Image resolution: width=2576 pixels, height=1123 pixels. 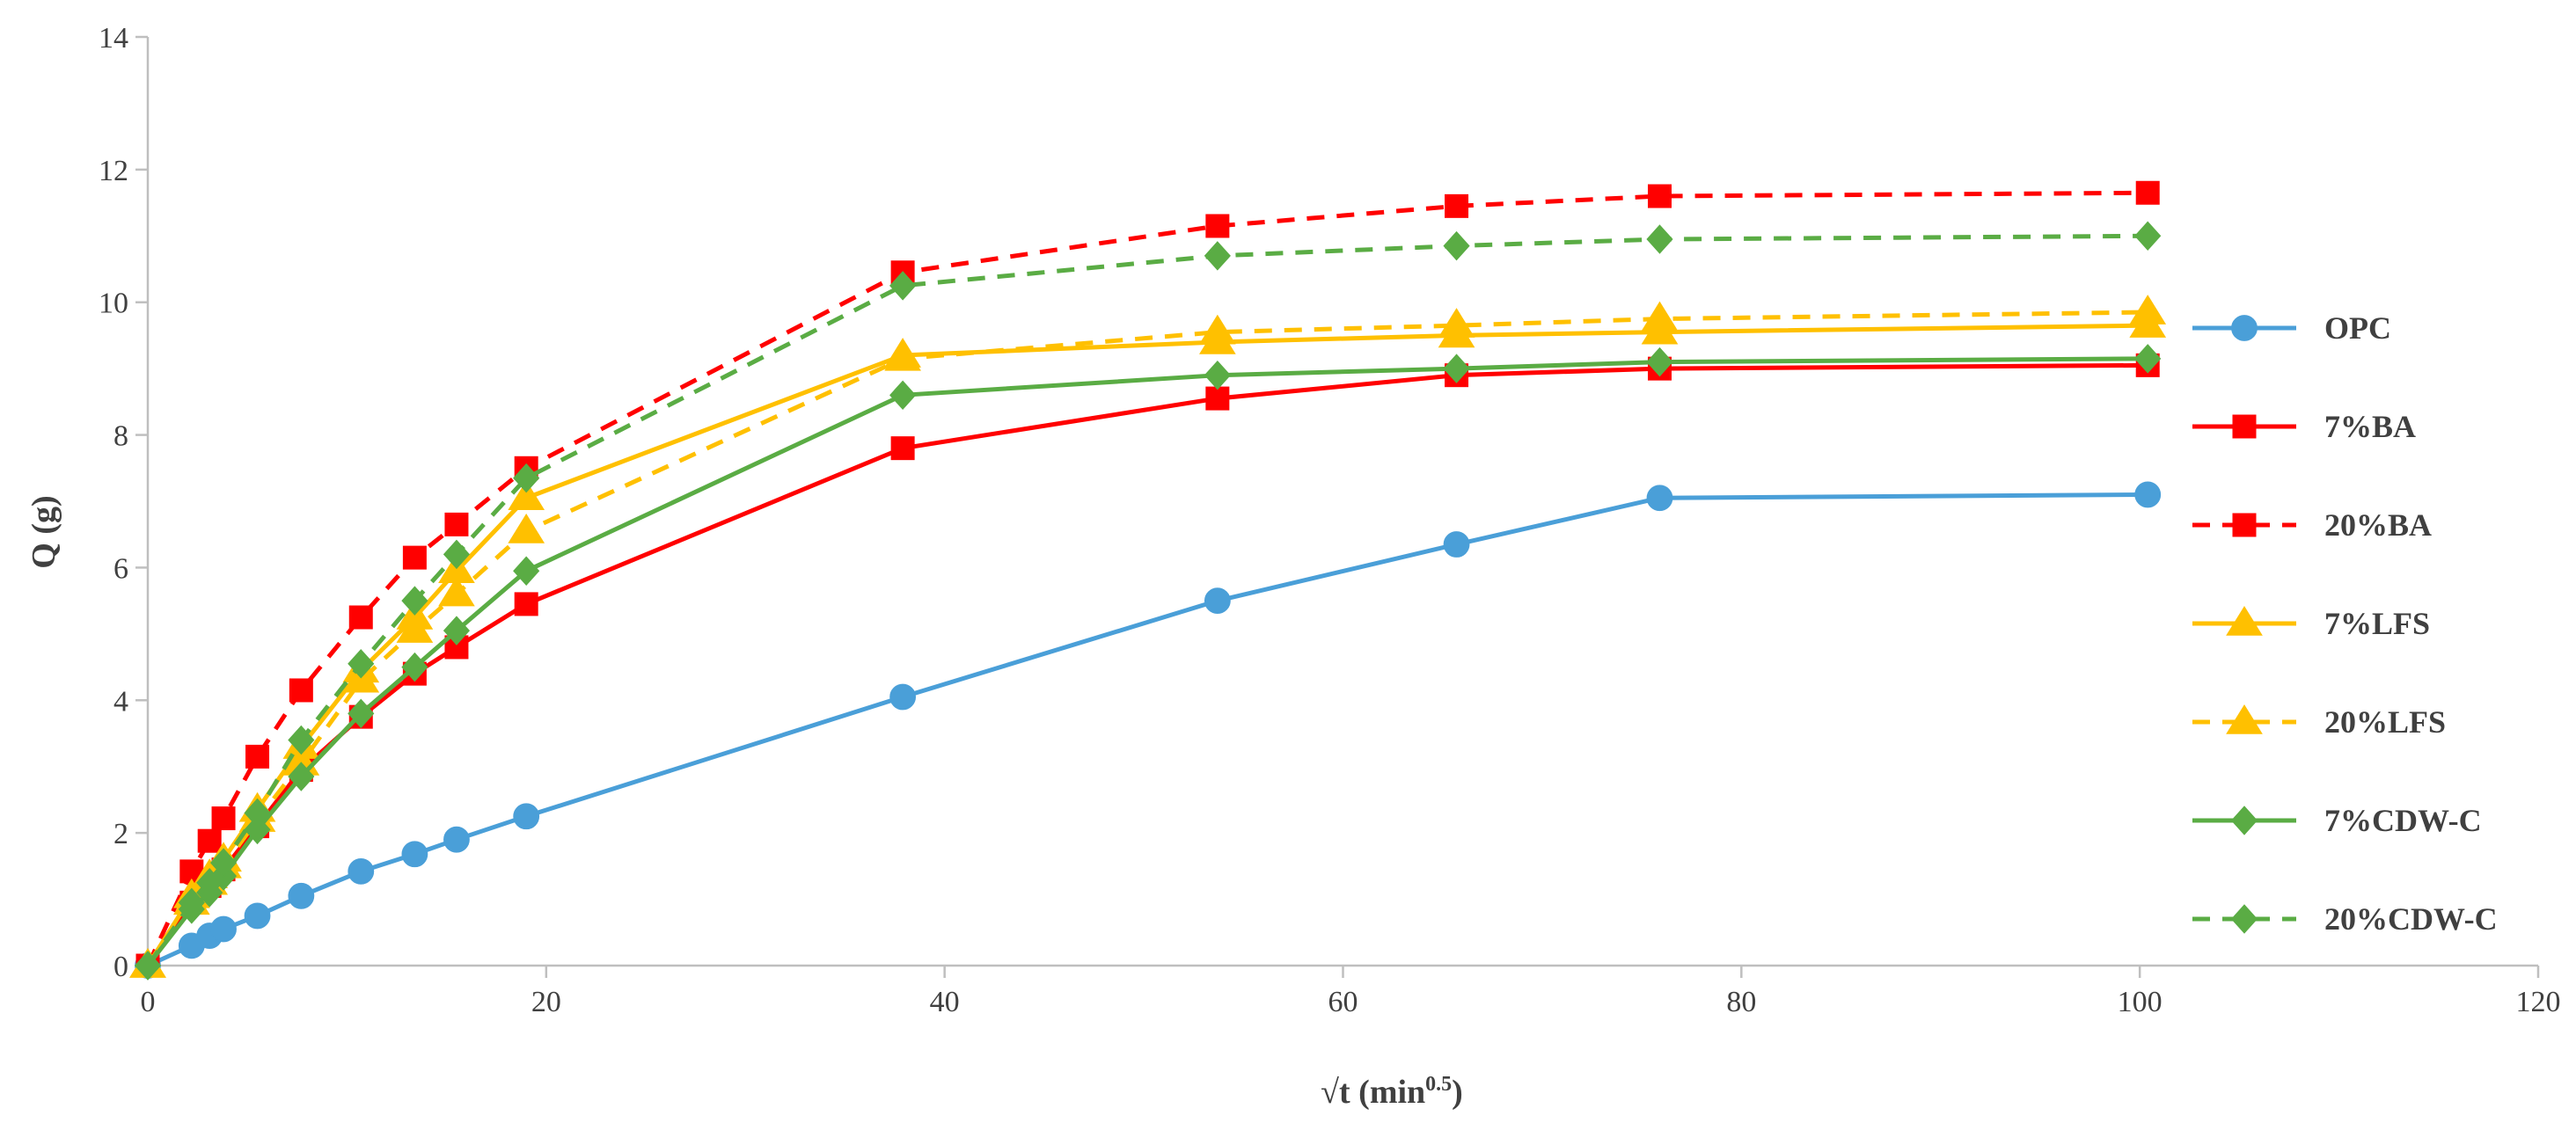 What do you see at coordinates (120, 568) in the screenshot?
I see `y-tick-label: 6` at bounding box center [120, 568].